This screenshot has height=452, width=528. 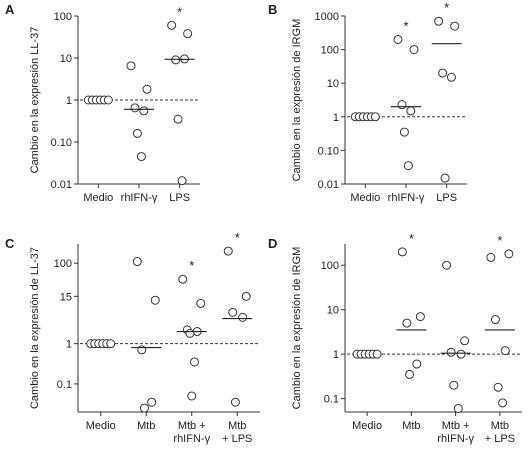 What do you see at coordinates (446, 198) in the screenshot?
I see `x-tick-label: LPS` at bounding box center [446, 198].